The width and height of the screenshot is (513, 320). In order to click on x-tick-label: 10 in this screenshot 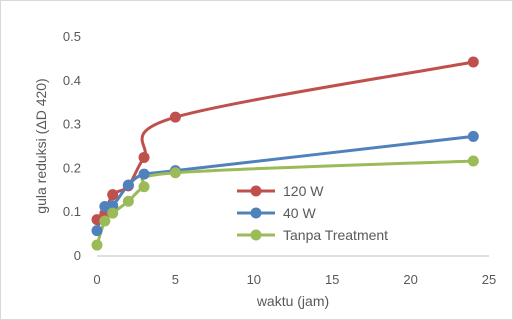, I will do `click(254, 279)`.